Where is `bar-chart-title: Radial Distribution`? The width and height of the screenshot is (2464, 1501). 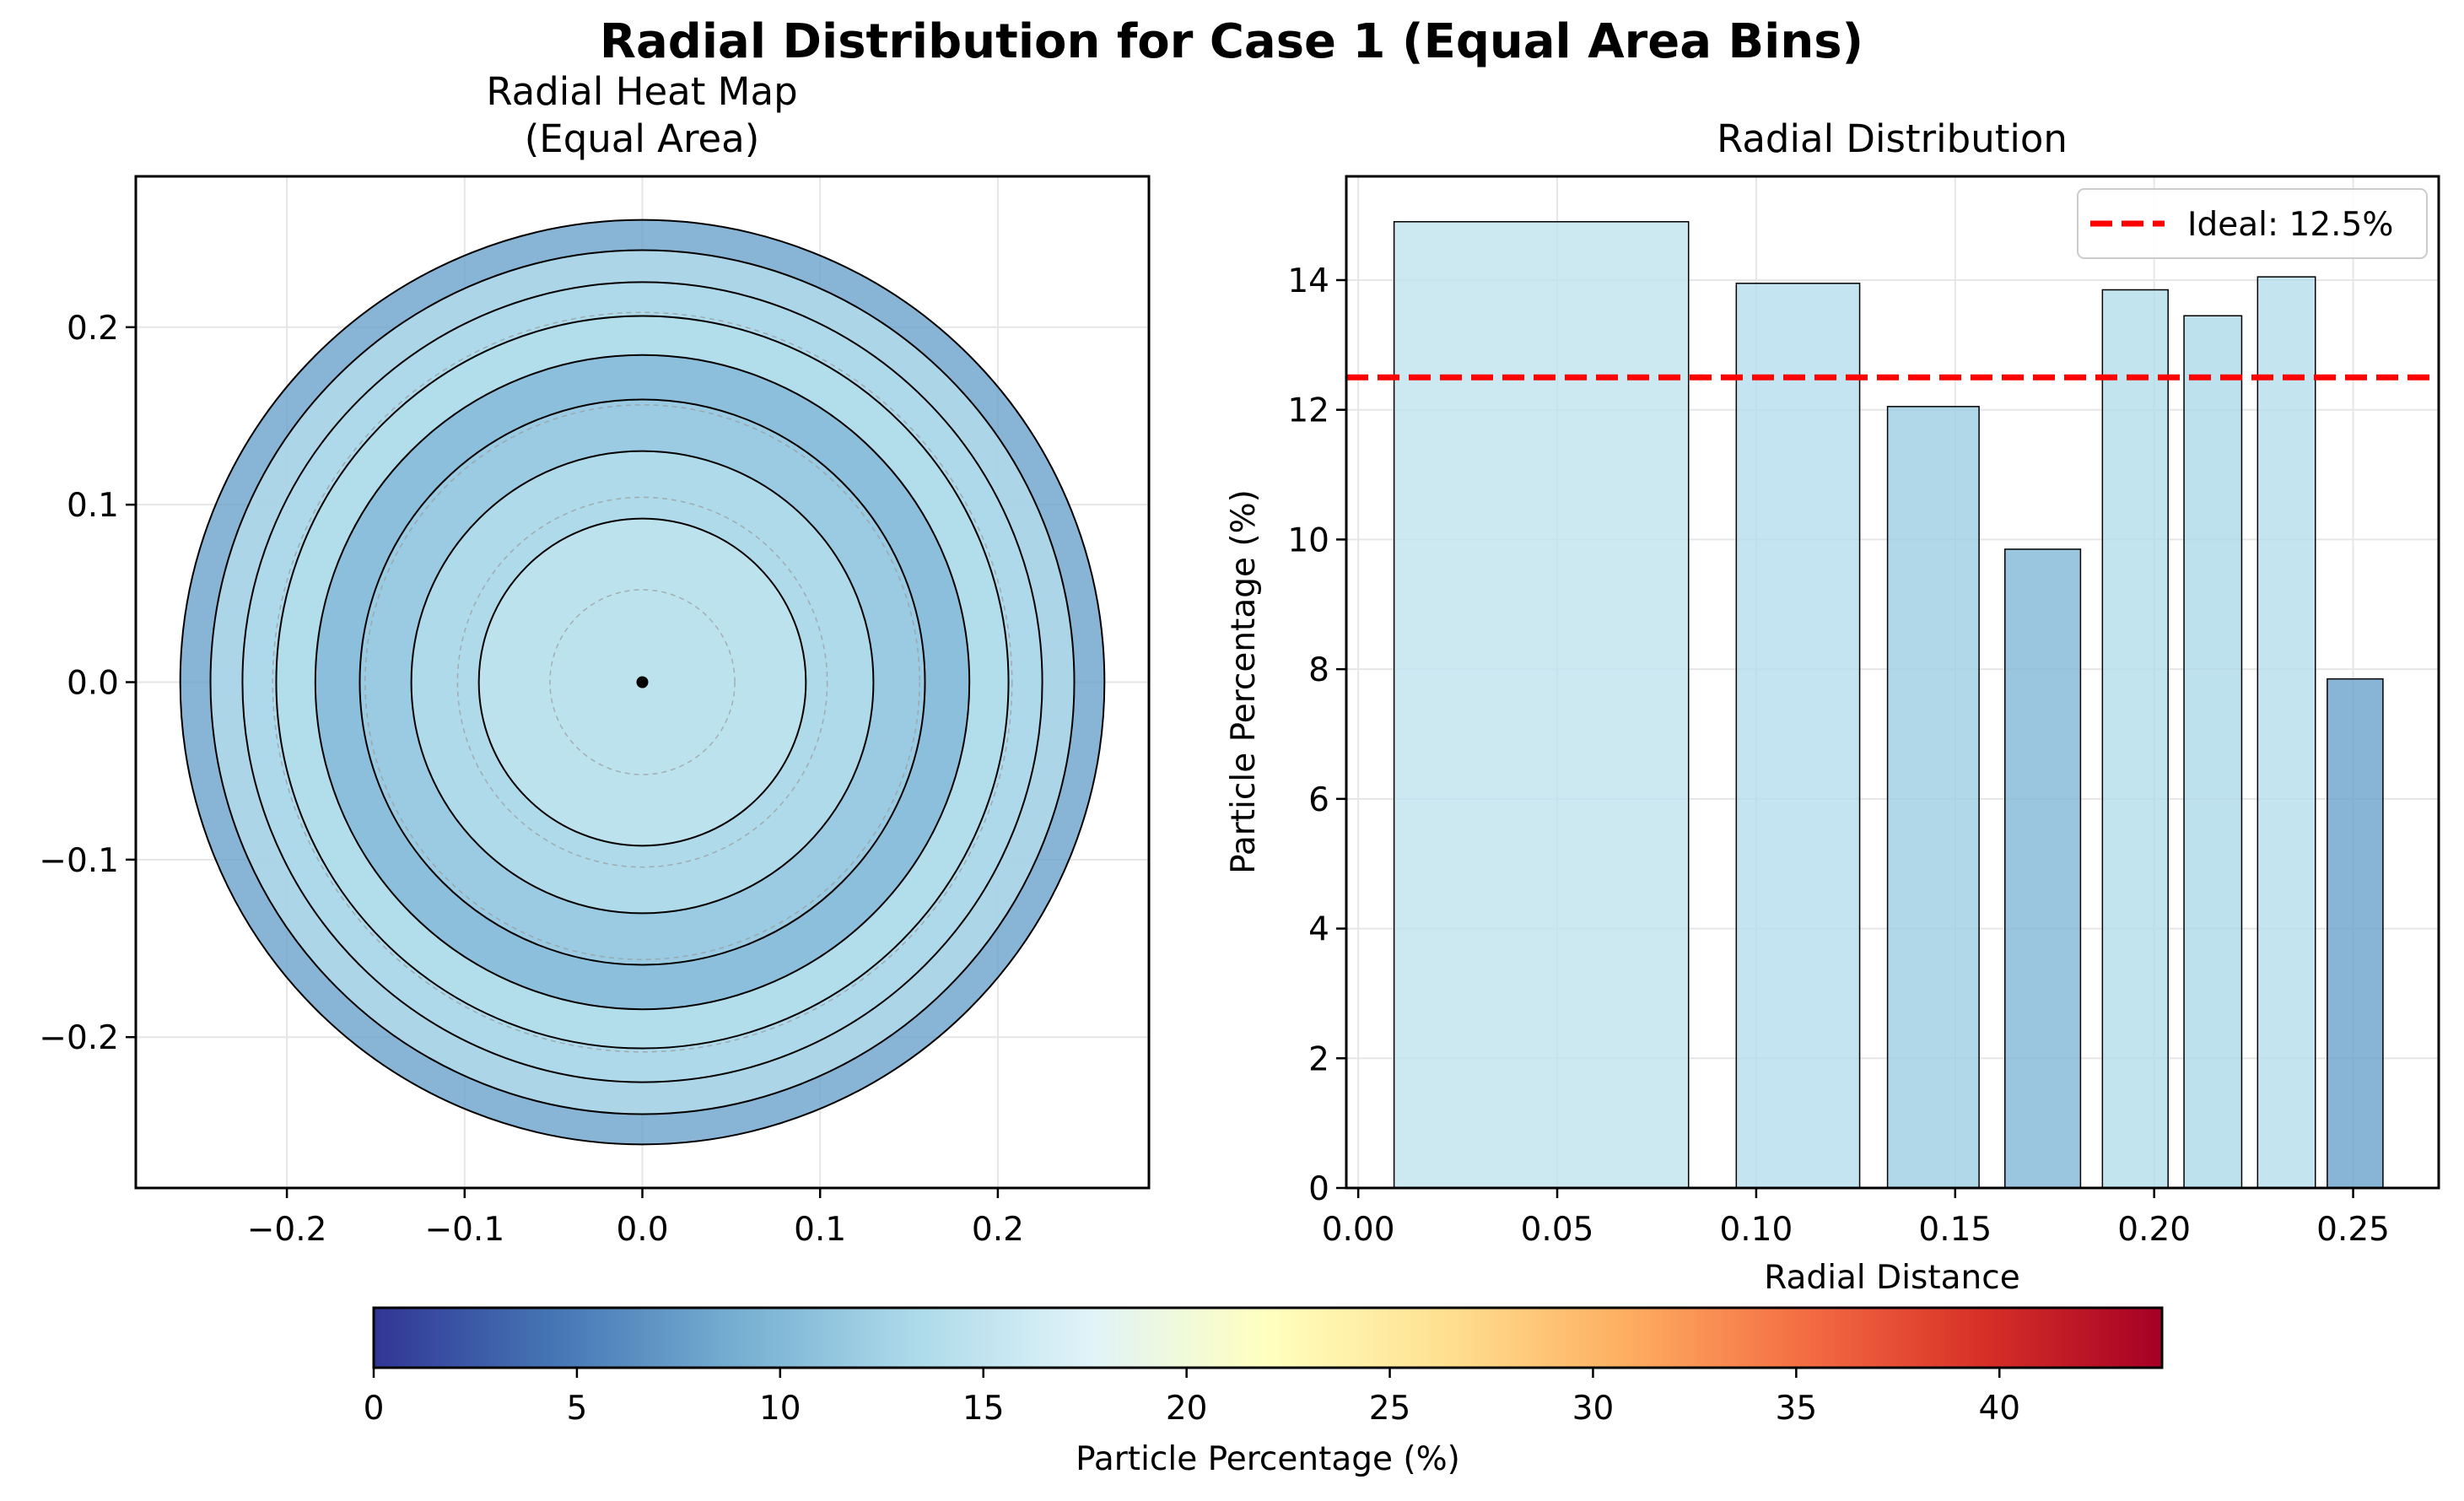 bar-chart-title: Radial Distribution is located at coordinates (1892, 138).